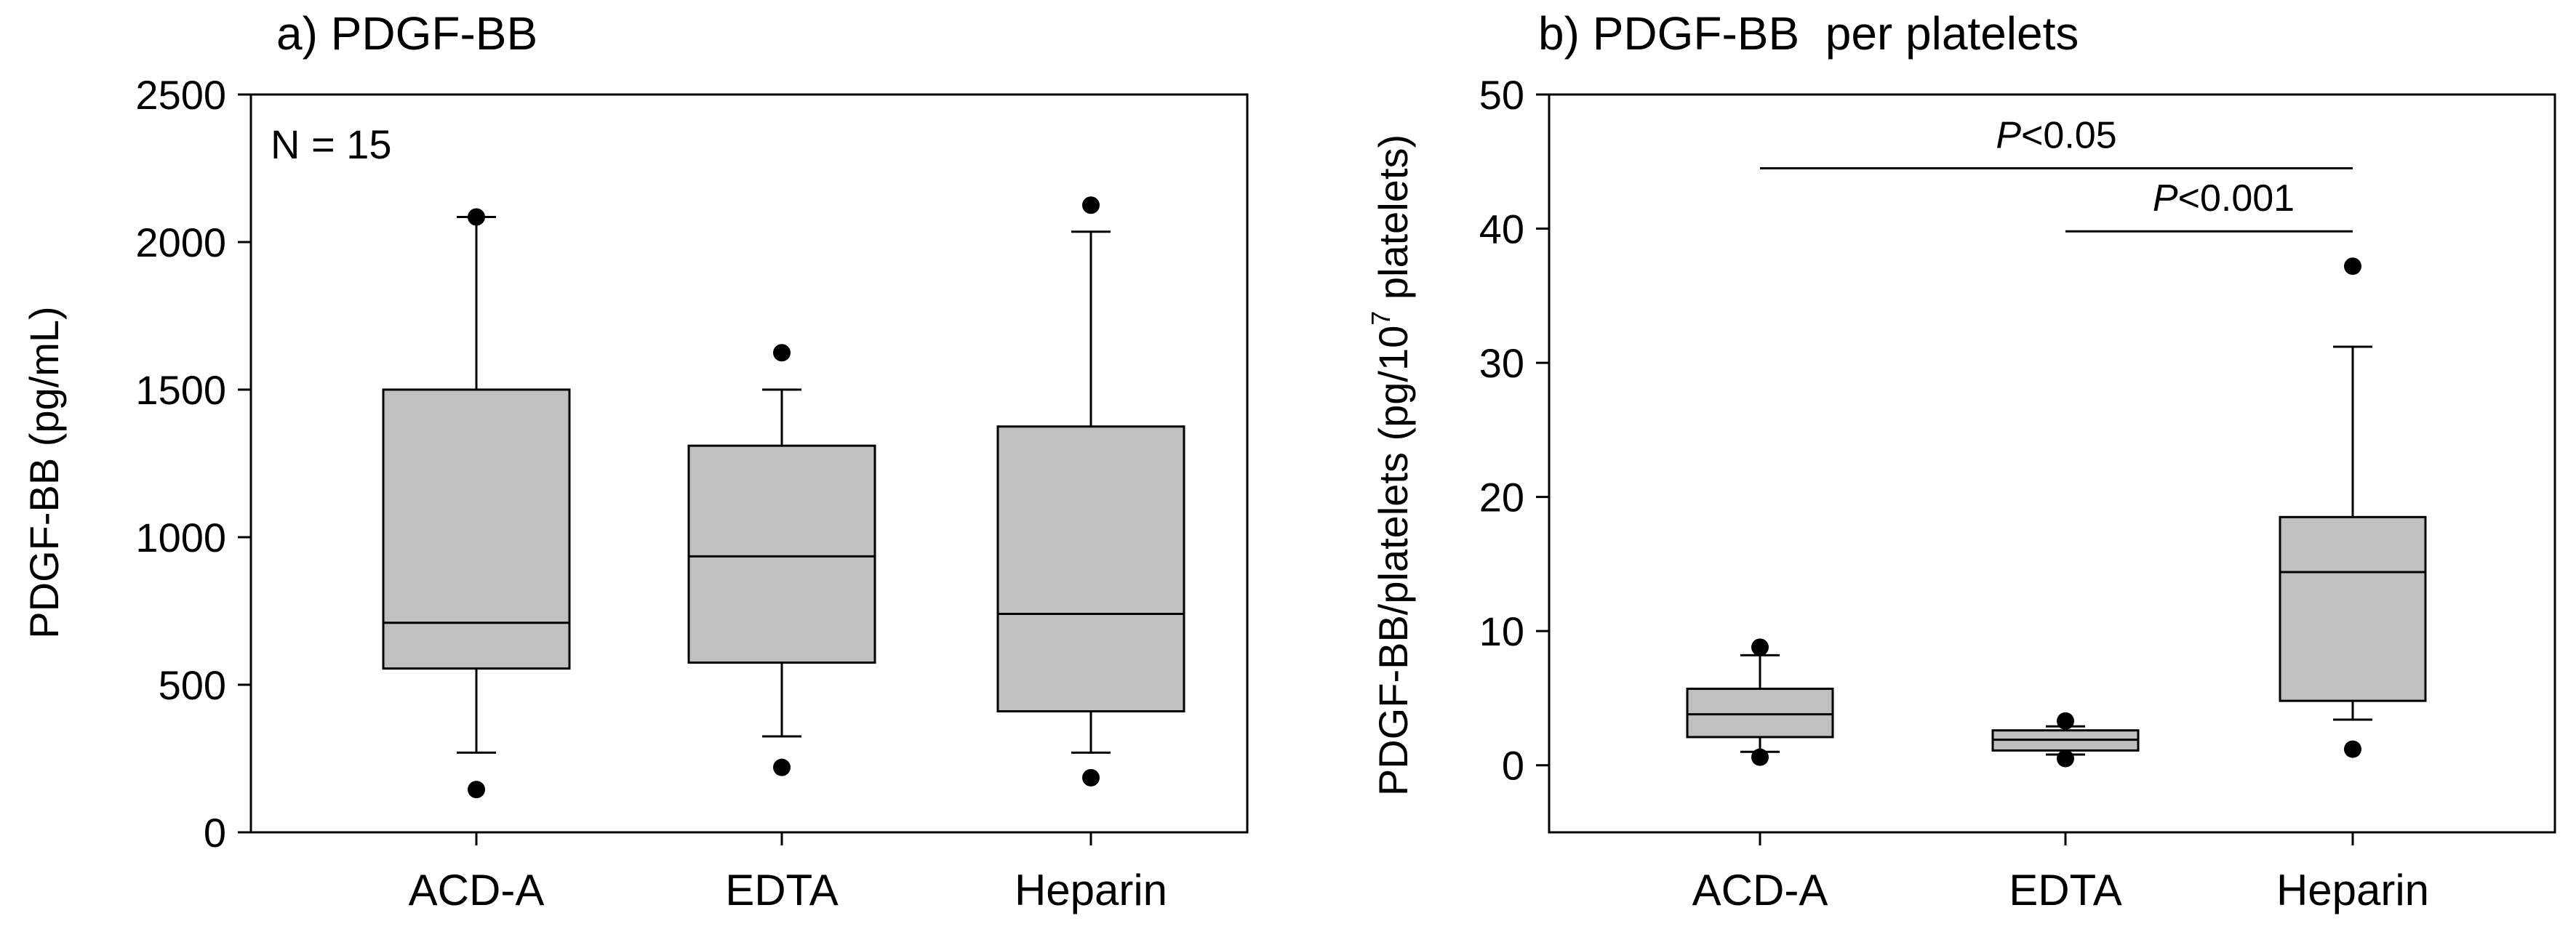 Image resolution: width=2576 pixels, height=937 pixels. What do you see at coordinates (1760, 713) in the screenshot?
I see `panel-b-acd-a-box` at bounding box center [1760, 713].